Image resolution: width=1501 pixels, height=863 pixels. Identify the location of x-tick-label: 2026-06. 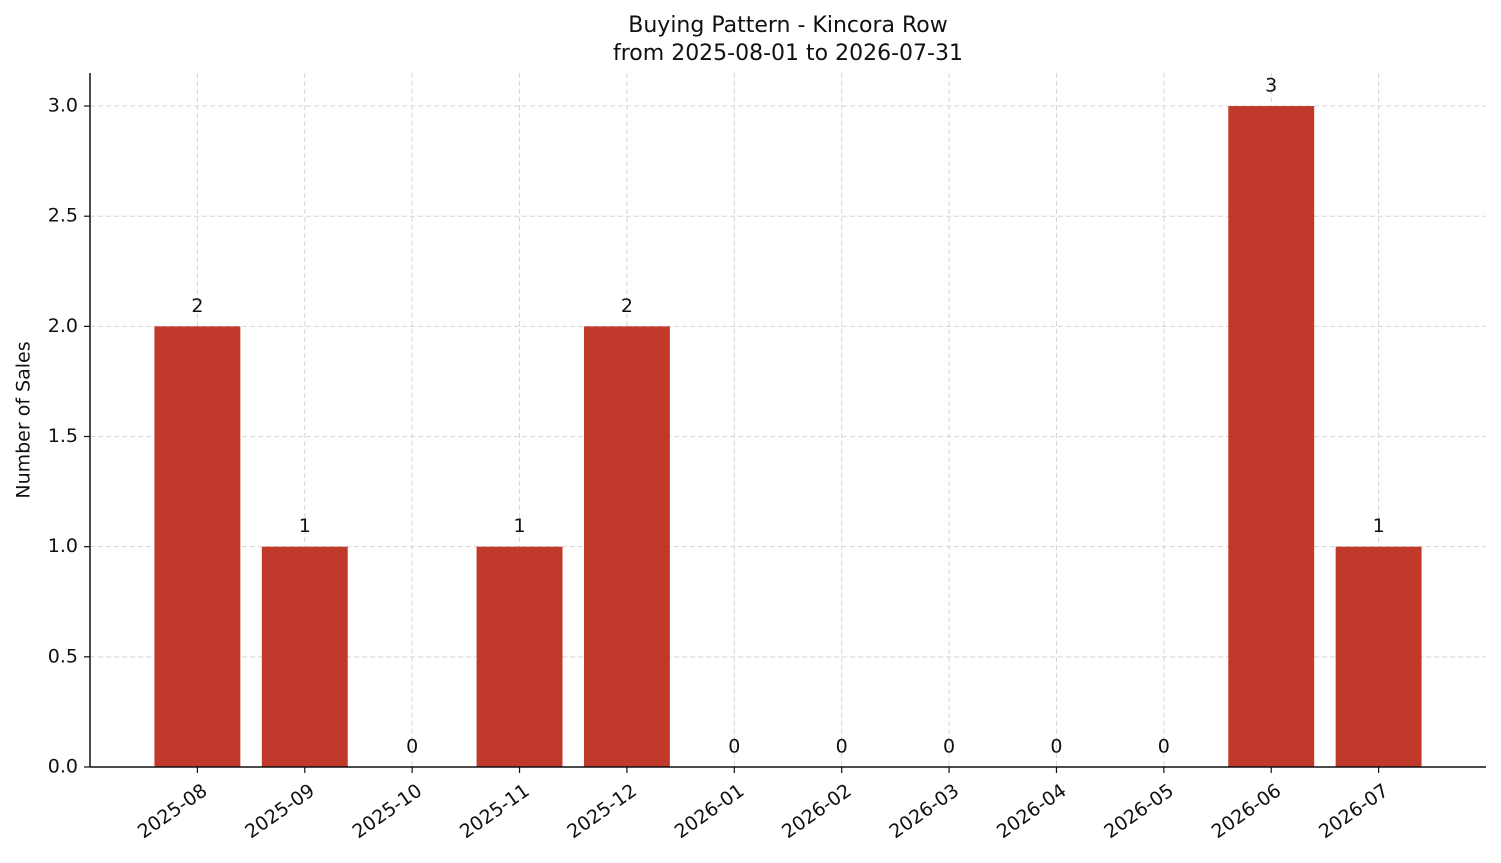
(1247, 812).